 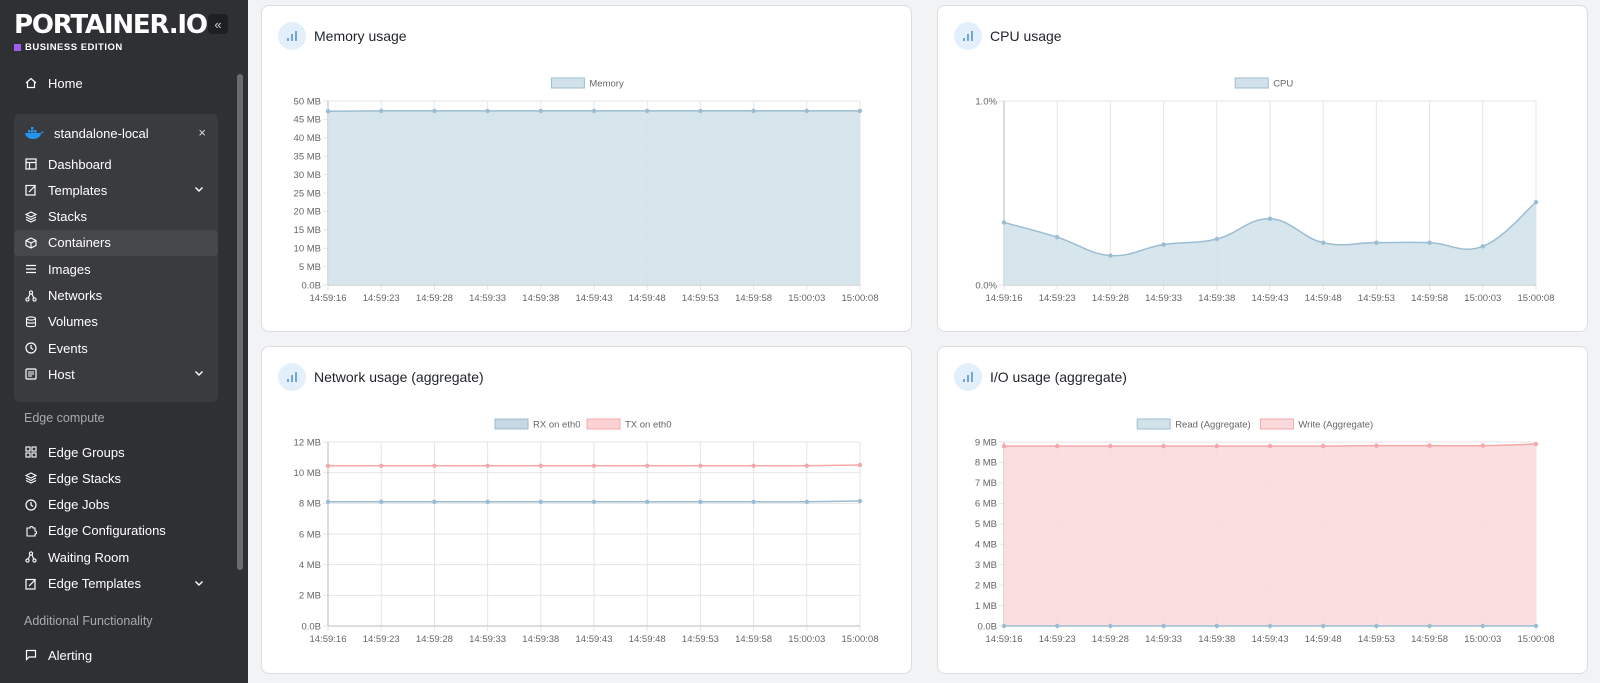 What do you see at coordinates (202, 132) in the screenshot?
I see `close-environment-button: ×` at bounding box center [202, 132].